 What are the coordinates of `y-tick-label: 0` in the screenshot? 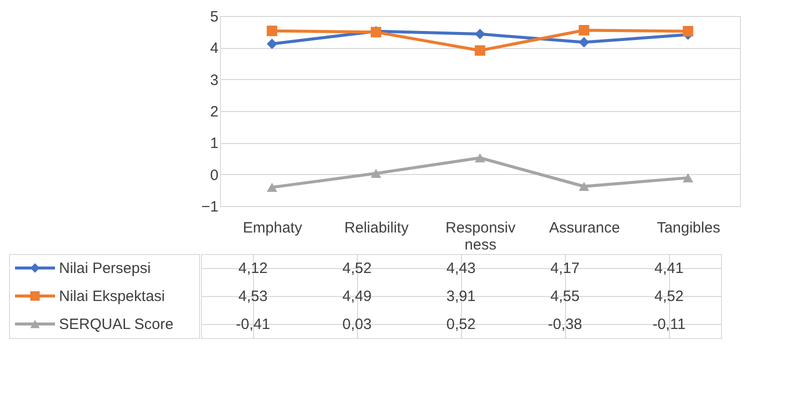 It's located at (214, 175).